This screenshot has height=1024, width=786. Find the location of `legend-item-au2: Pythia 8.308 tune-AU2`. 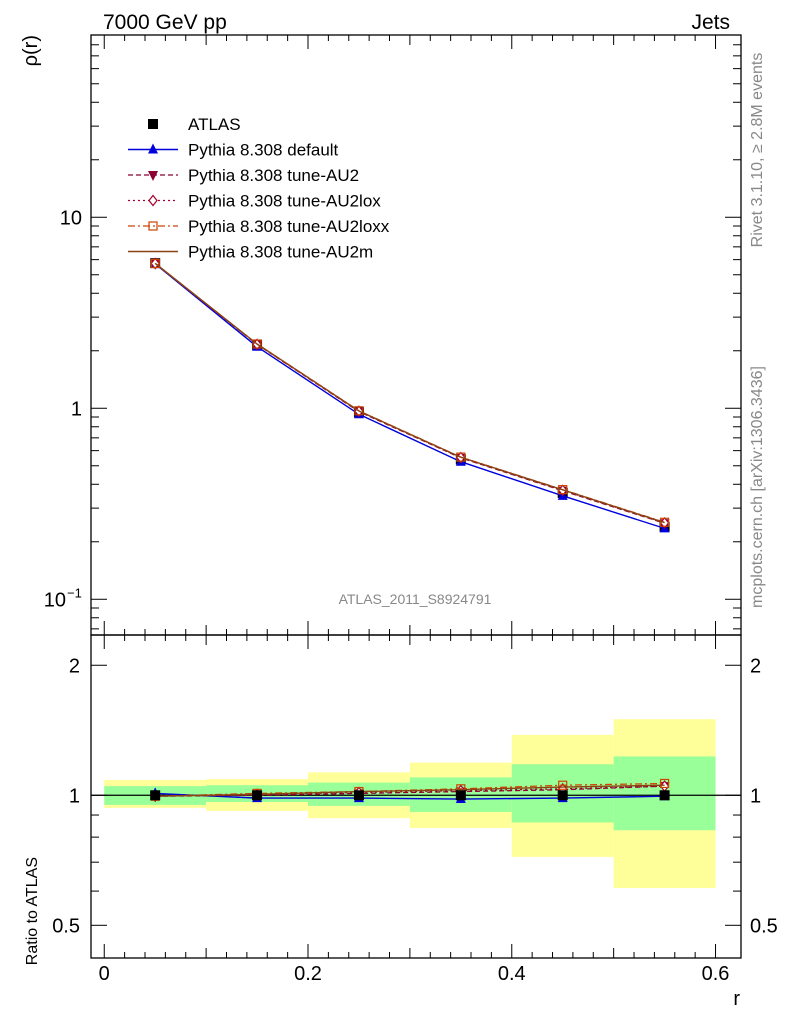

legend-item-au2: Pythia 8.308 tune-AU2 is located at coordinates (243, 175).